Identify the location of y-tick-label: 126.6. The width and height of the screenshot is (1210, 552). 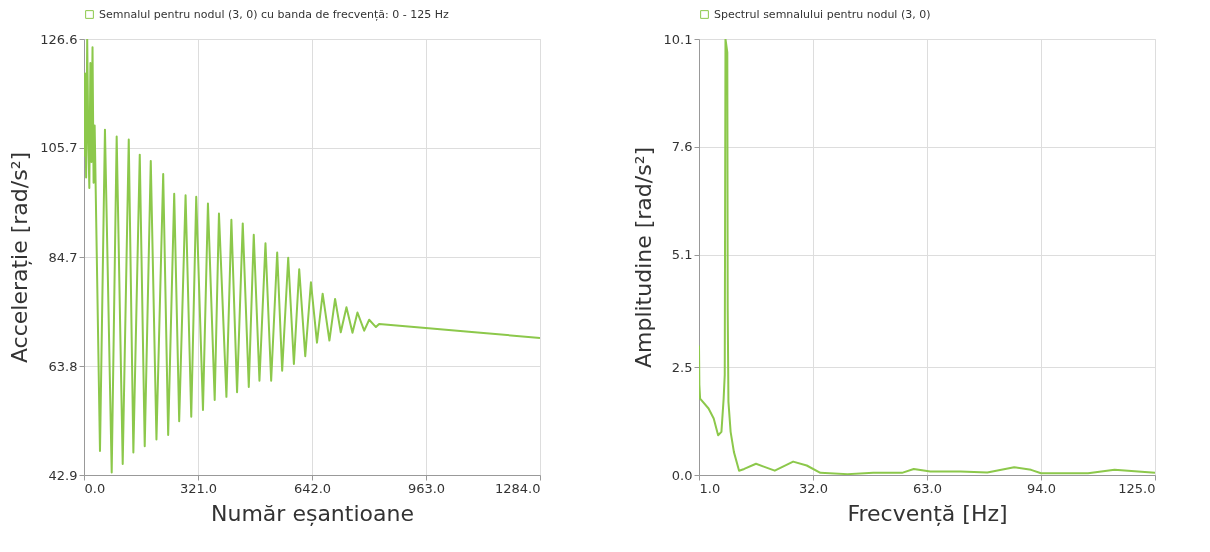
(59, 39).